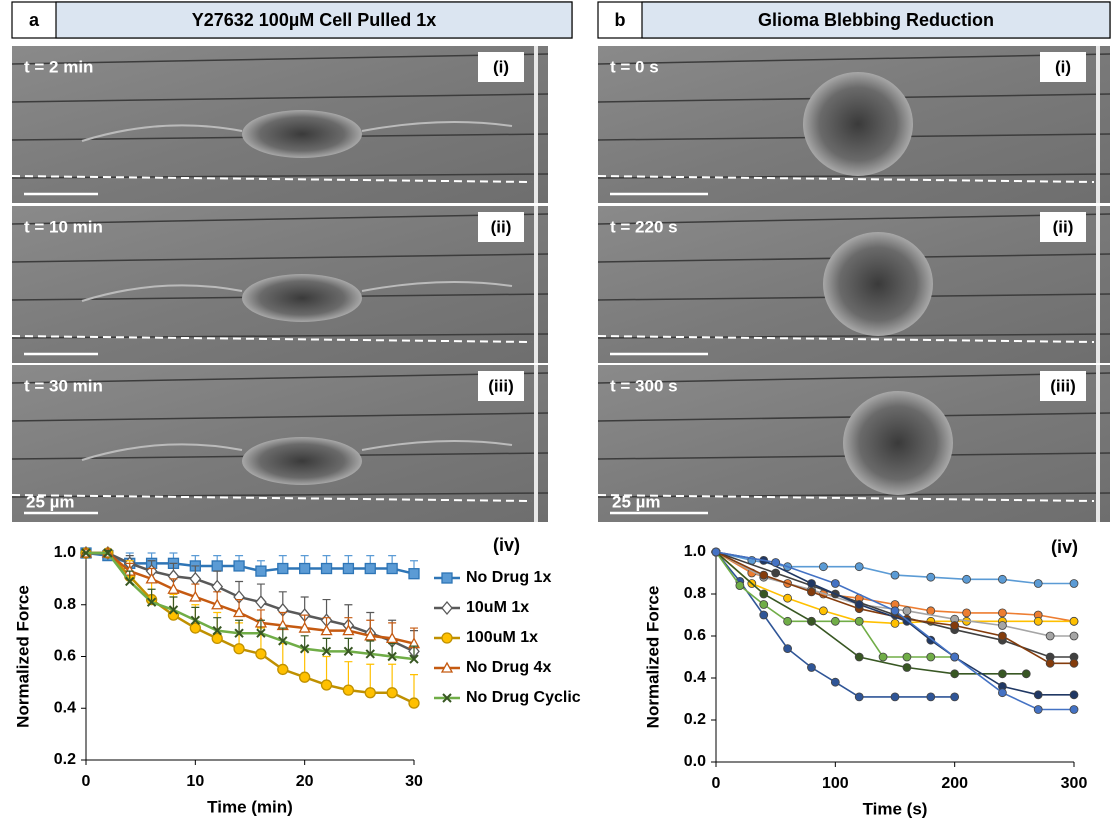 The width and height of the screenshot is (1112, 830). What do you see at coordinates (1064, 547) in the screenshot?
I see `panel-annotation: (iv)` at bounding box center [1064, 547].